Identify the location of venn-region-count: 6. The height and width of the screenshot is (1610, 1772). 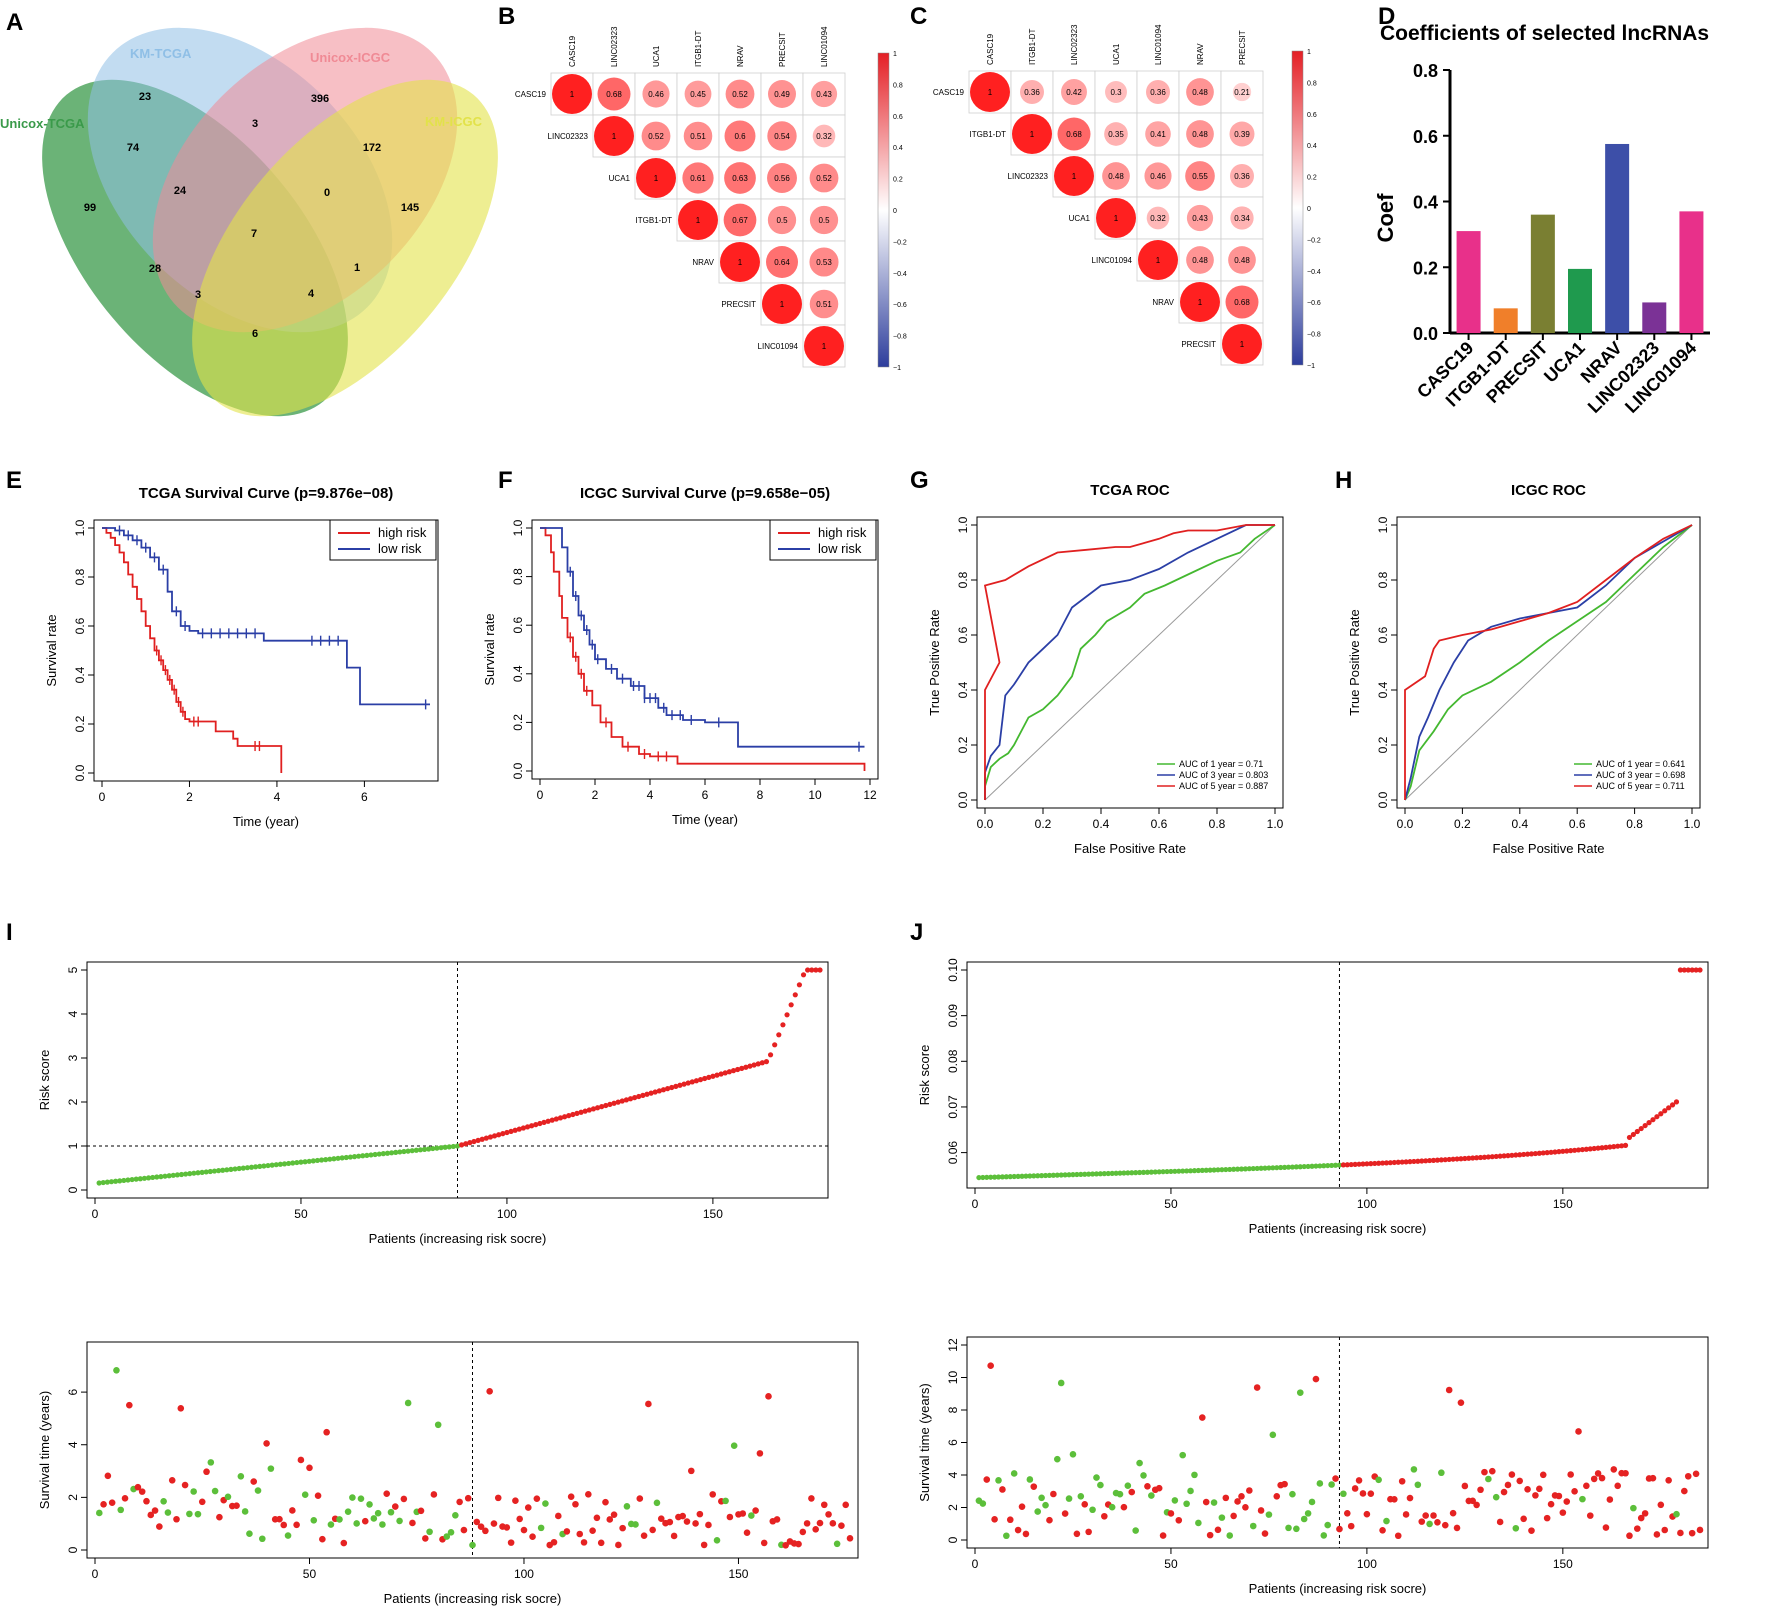
(255, 334).